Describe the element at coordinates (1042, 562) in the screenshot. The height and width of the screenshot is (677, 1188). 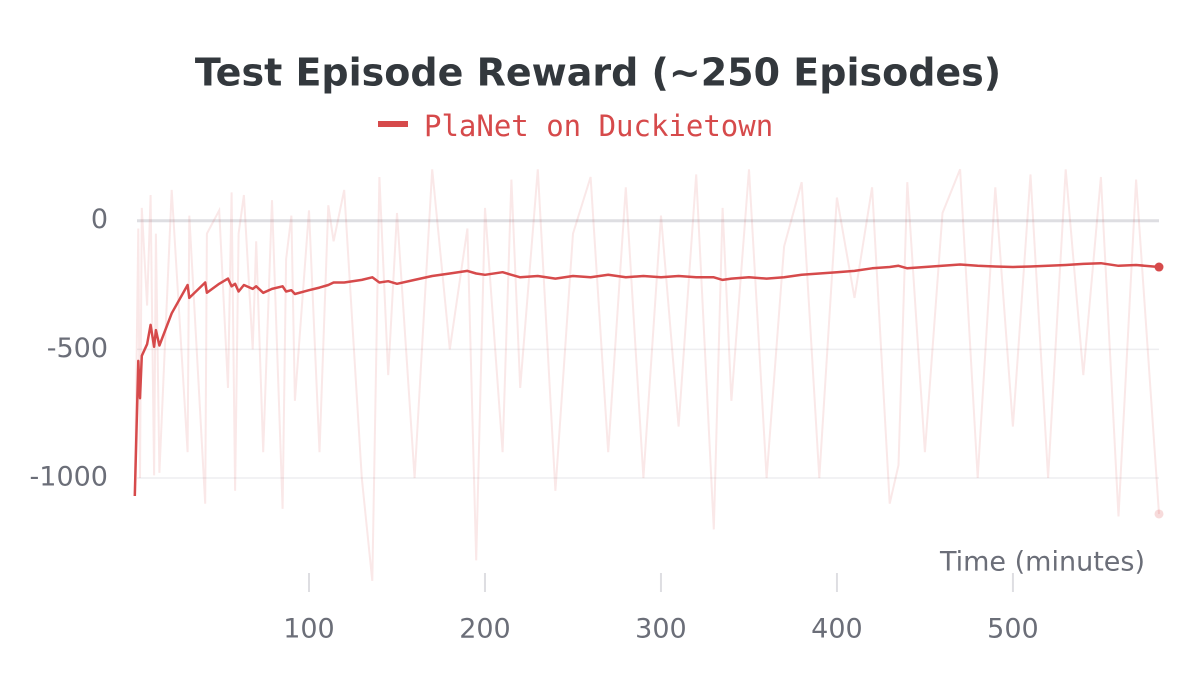
I see `x-axis-label: Time (minutes)` at that location.